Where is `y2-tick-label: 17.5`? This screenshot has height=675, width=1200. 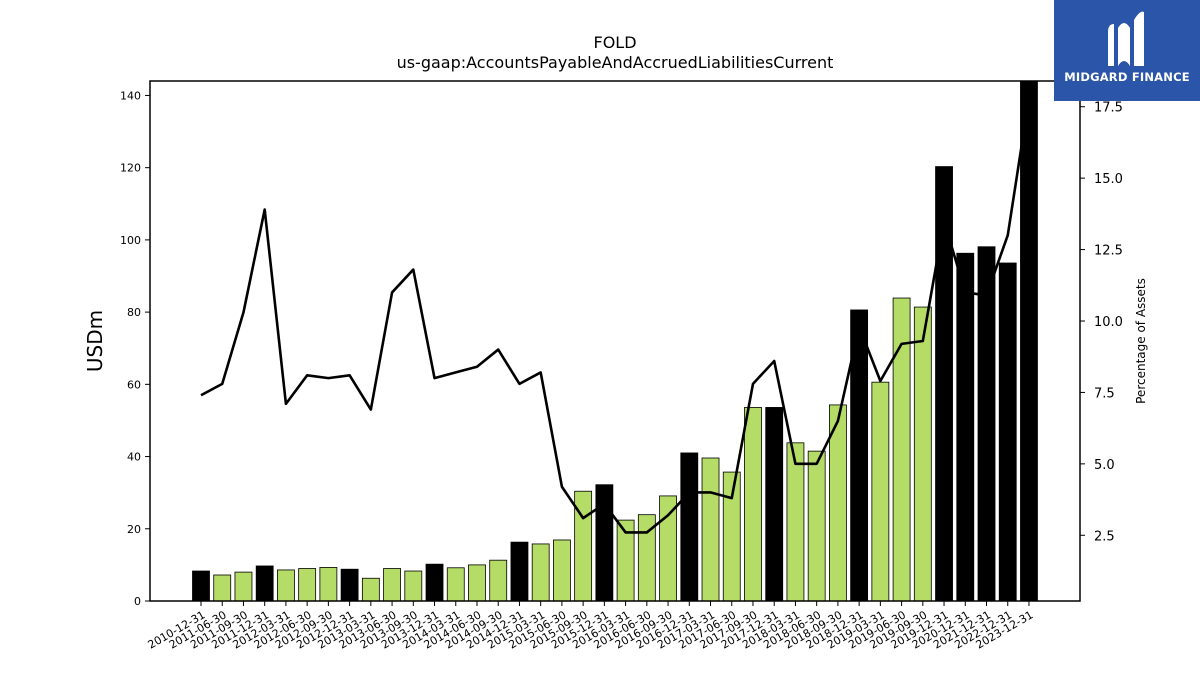 y2-tick-label: 17.5 is located at coordinates (1108, 108).